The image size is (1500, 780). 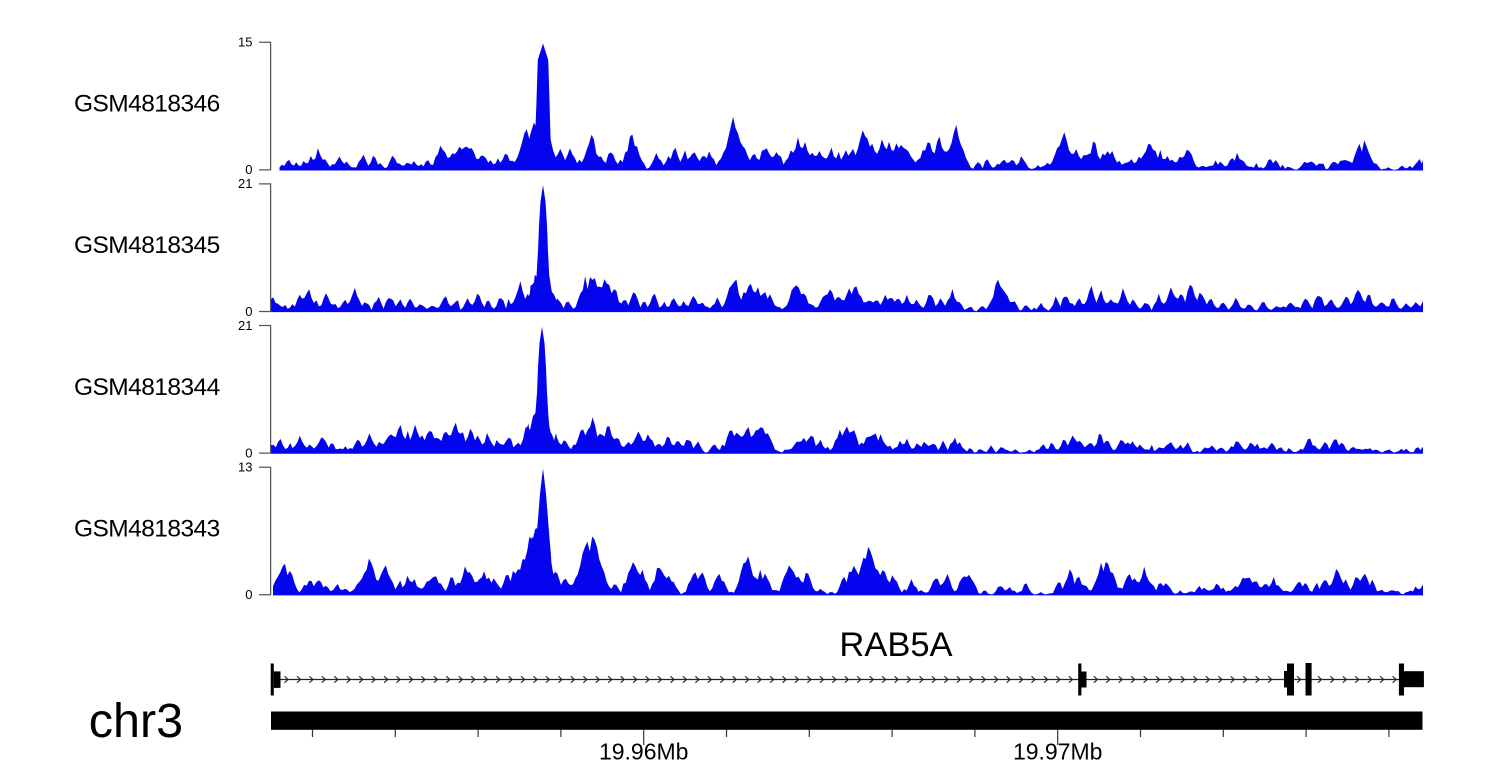 I want to click on svg-text: GSM4818343, so click(x=147, y=529).